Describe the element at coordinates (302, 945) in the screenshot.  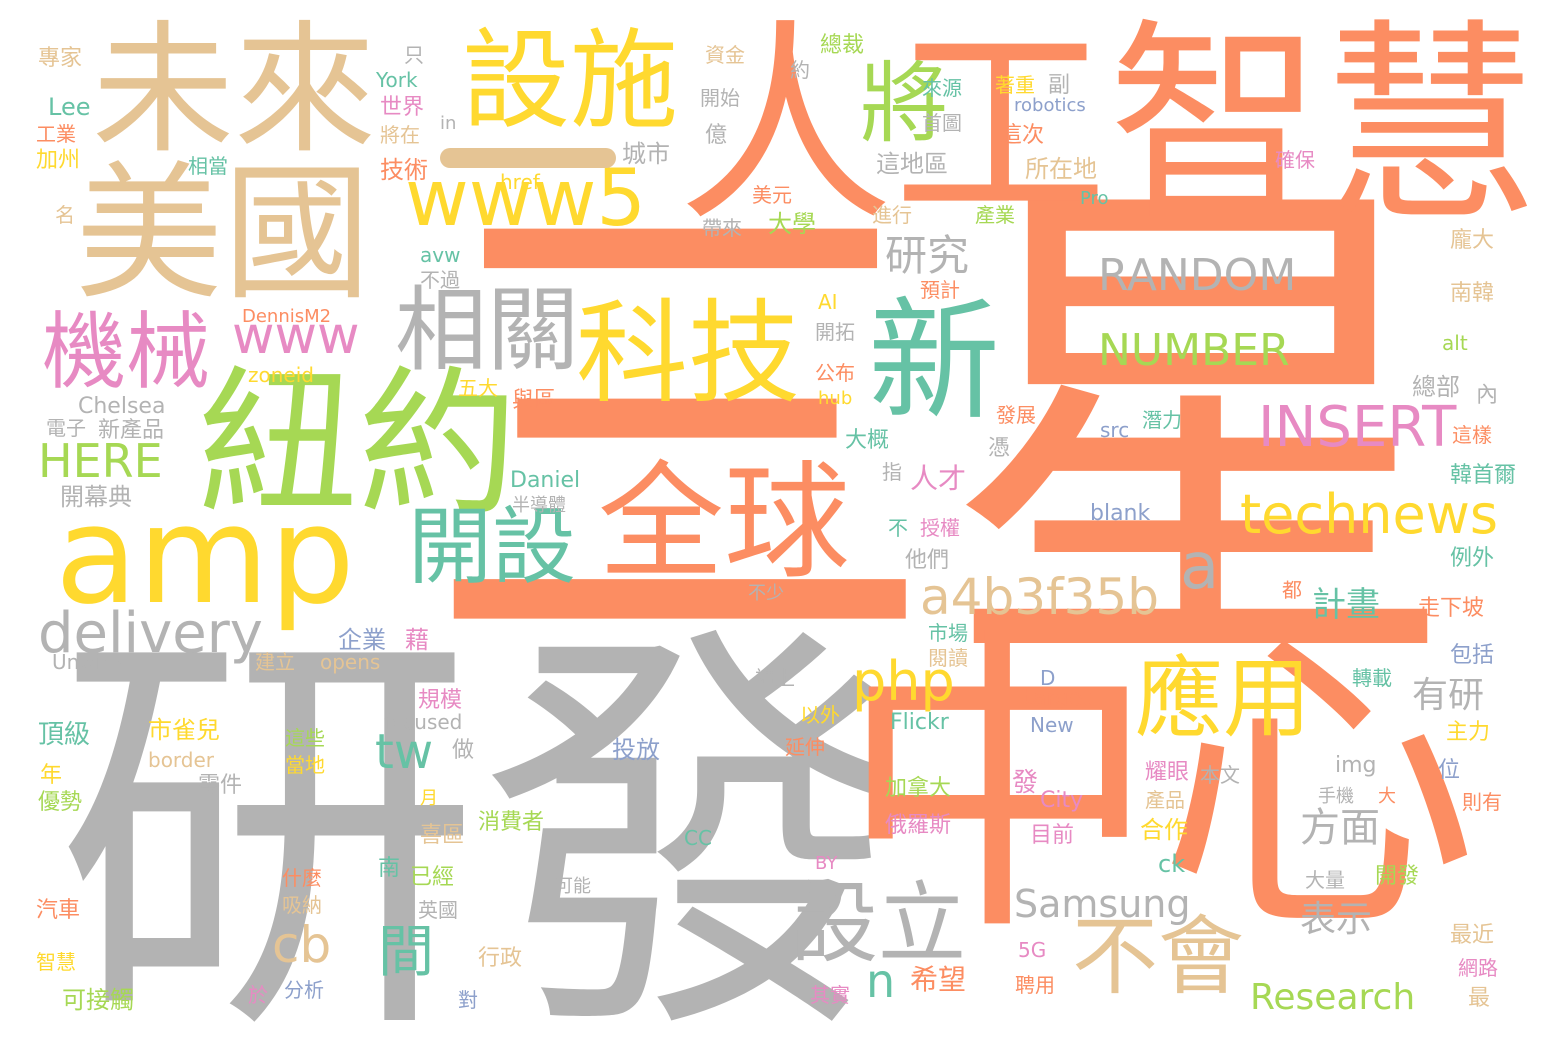
I see `word-cb: cb` at that location.